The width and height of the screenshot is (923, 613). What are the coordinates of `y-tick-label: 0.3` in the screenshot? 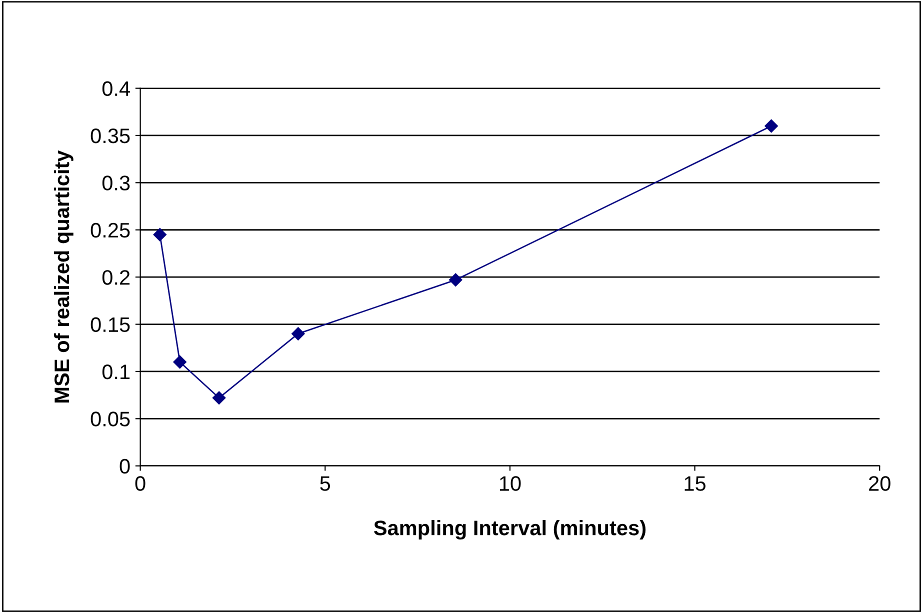 It's located at (116, 183).